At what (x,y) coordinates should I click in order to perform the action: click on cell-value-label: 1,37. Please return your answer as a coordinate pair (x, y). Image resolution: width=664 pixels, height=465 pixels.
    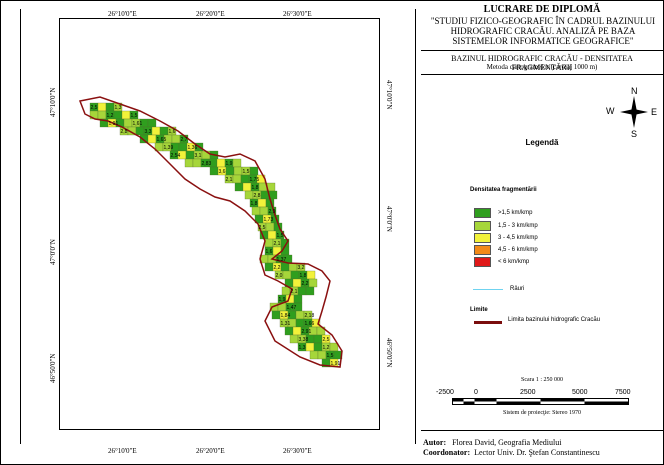
    Looking at the image, I should click on (282, 260).